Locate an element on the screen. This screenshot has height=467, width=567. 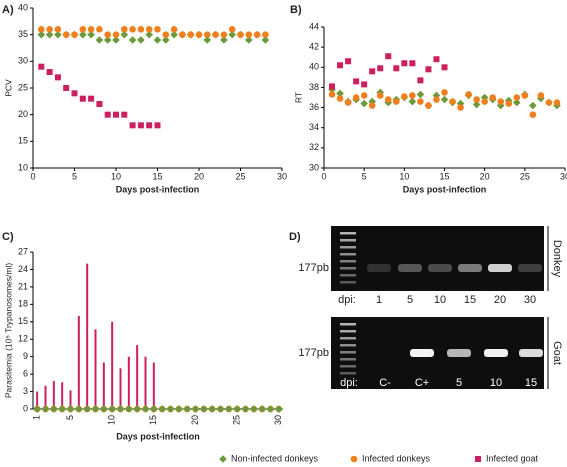
y-tick-label: 35 is located at coordinates (23, 34).